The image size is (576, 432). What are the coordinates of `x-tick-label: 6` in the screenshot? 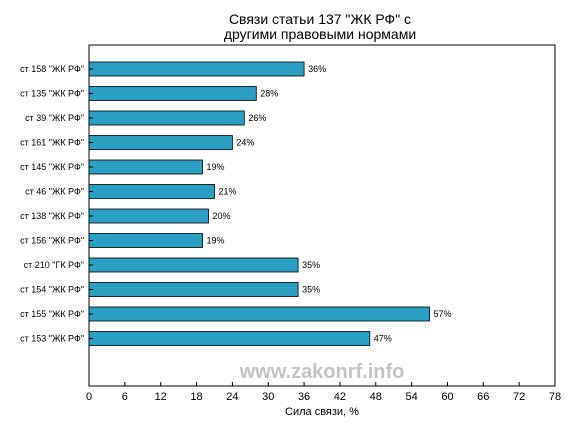 It's located at (125, 397).